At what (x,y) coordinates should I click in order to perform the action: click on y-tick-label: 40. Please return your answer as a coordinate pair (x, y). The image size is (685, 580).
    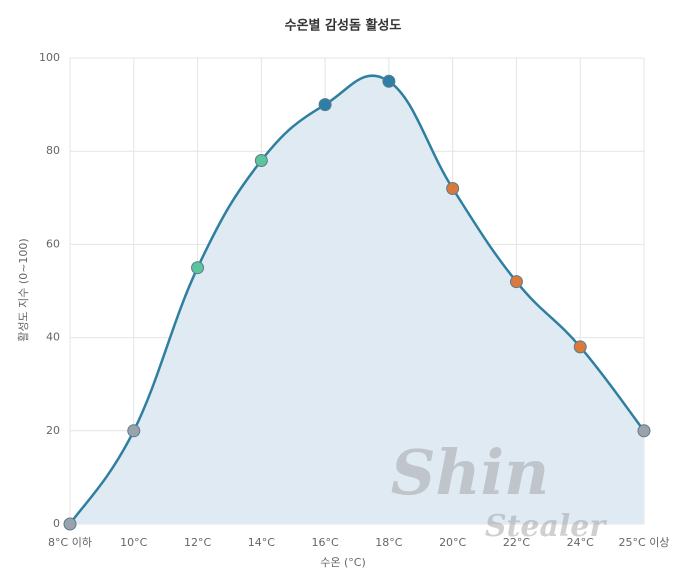
    Looking at the image, I should click on (53, 337).